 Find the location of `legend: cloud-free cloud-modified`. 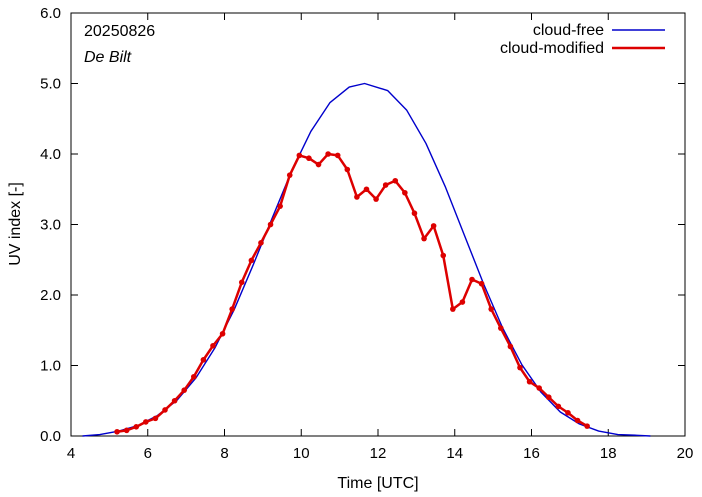

legend: cloud-free cloud-modified is located at coordinates (582, 39).